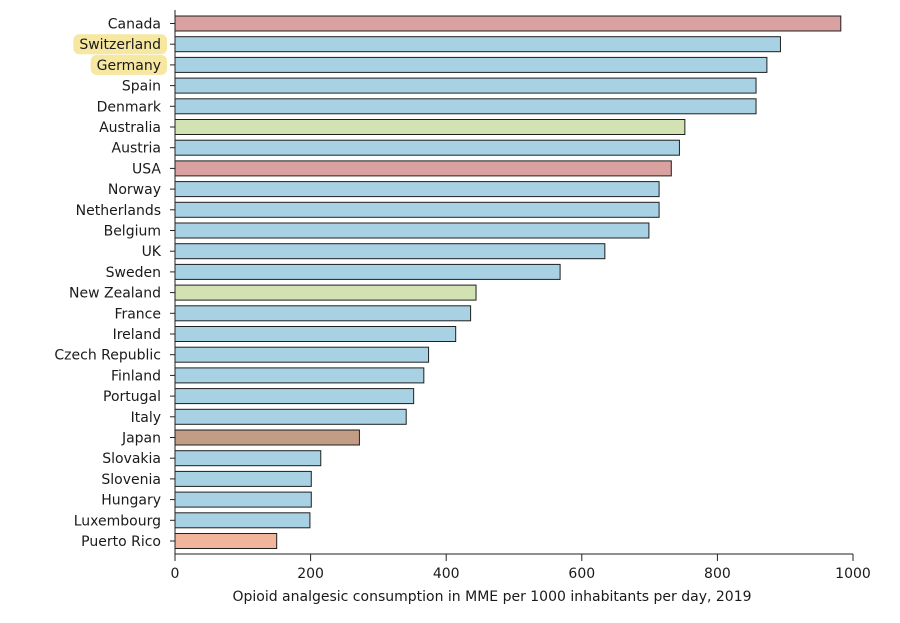  Describe the element at coordinates (134, 25) in the screenshot. I see `category-label-canada: Canada` at that location.